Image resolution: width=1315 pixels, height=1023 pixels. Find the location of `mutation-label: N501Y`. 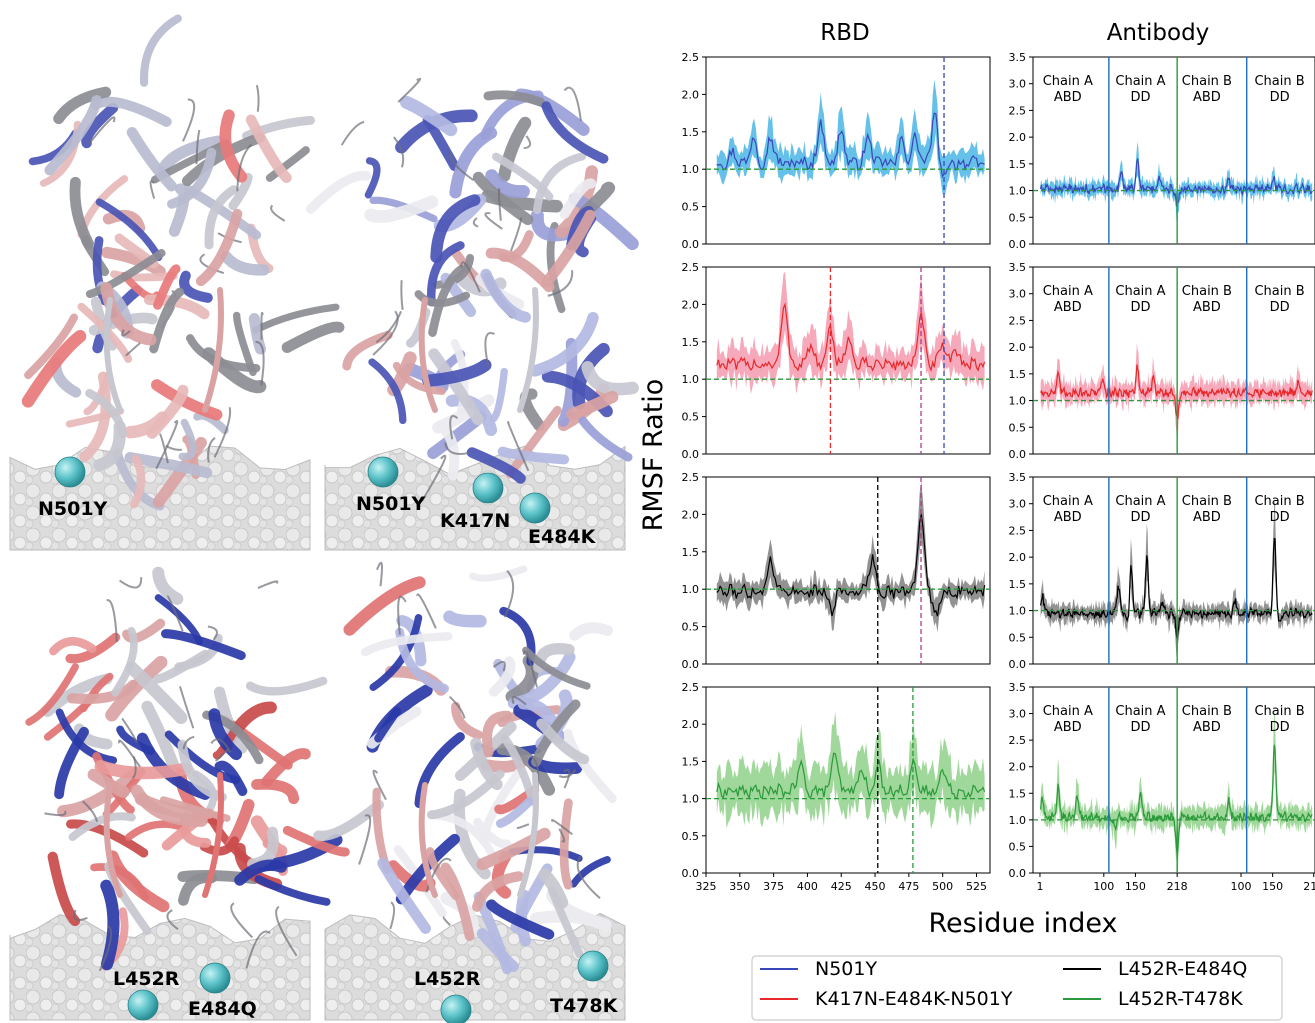

mutation-label: N501Y is located at coordinates (73, 509).